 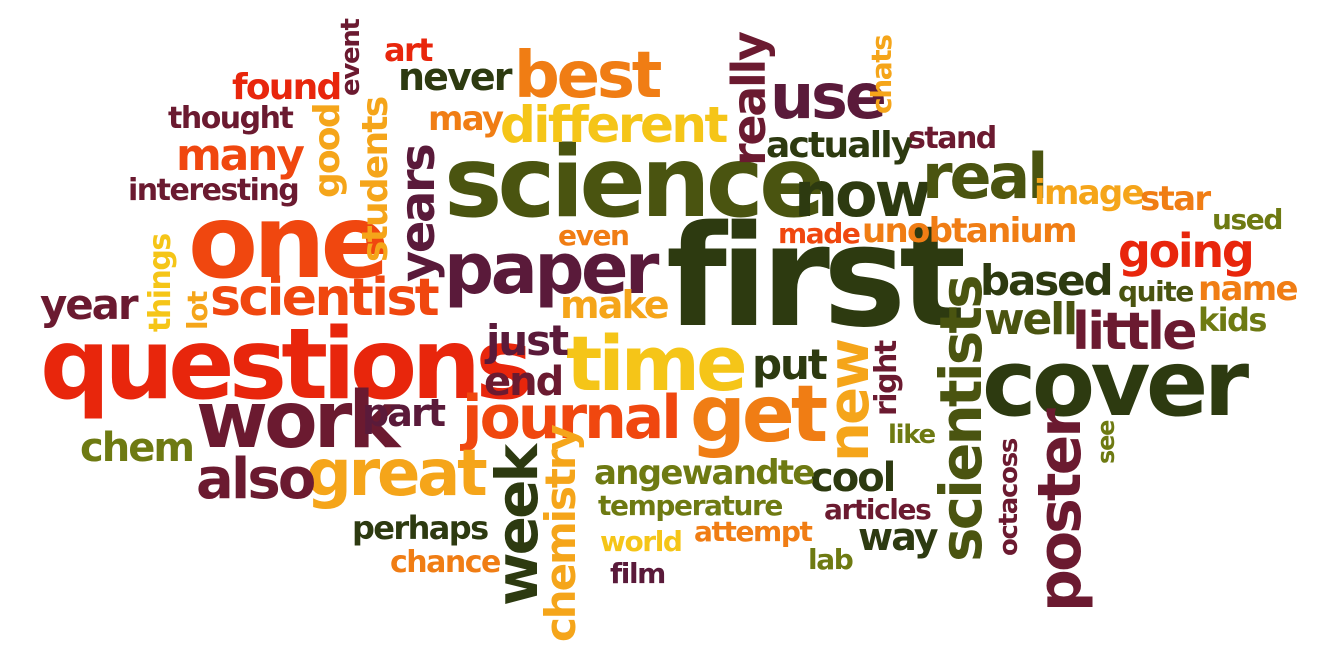 What do you see at coordinates (466, 119) in the screenshot?
I see `word-may: may` at bounding box center [466, 119].